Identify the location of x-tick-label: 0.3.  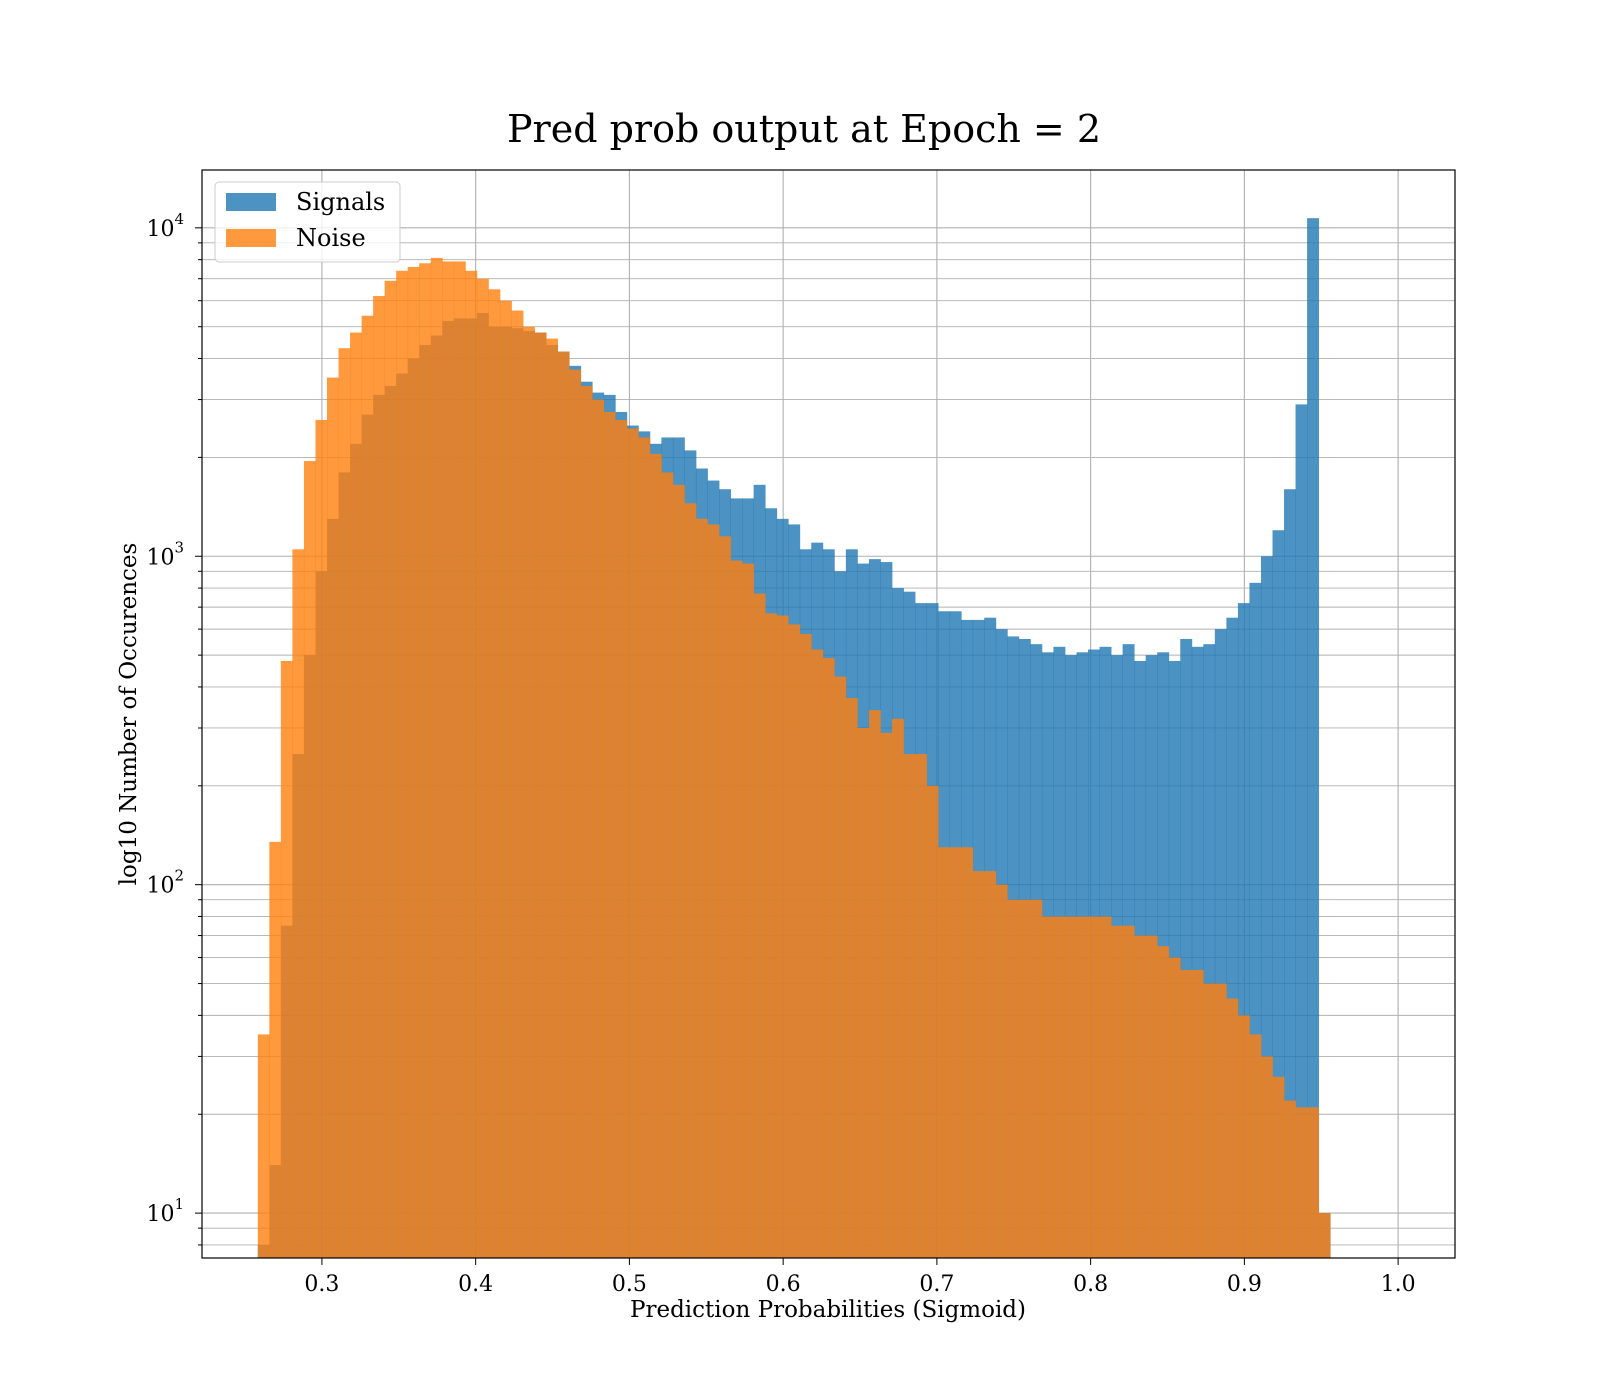
(321, 1284).